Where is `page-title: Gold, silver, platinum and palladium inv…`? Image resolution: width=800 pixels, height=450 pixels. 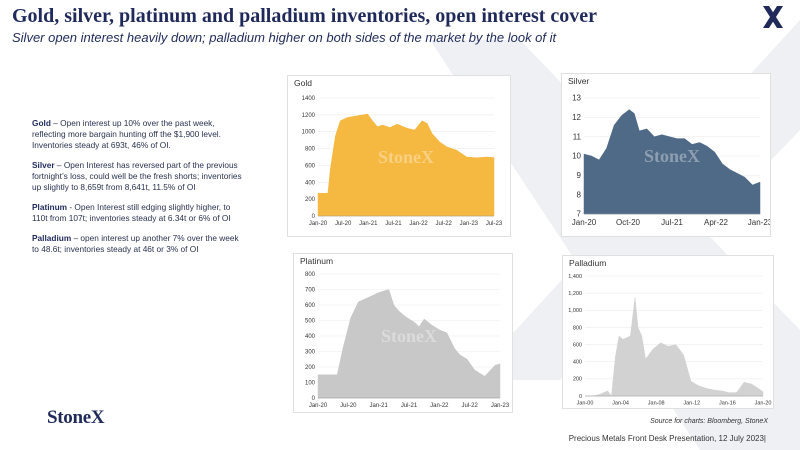
page-title: Gold, silver, platinum and palladium inv… is located at coordinates (305, 16).